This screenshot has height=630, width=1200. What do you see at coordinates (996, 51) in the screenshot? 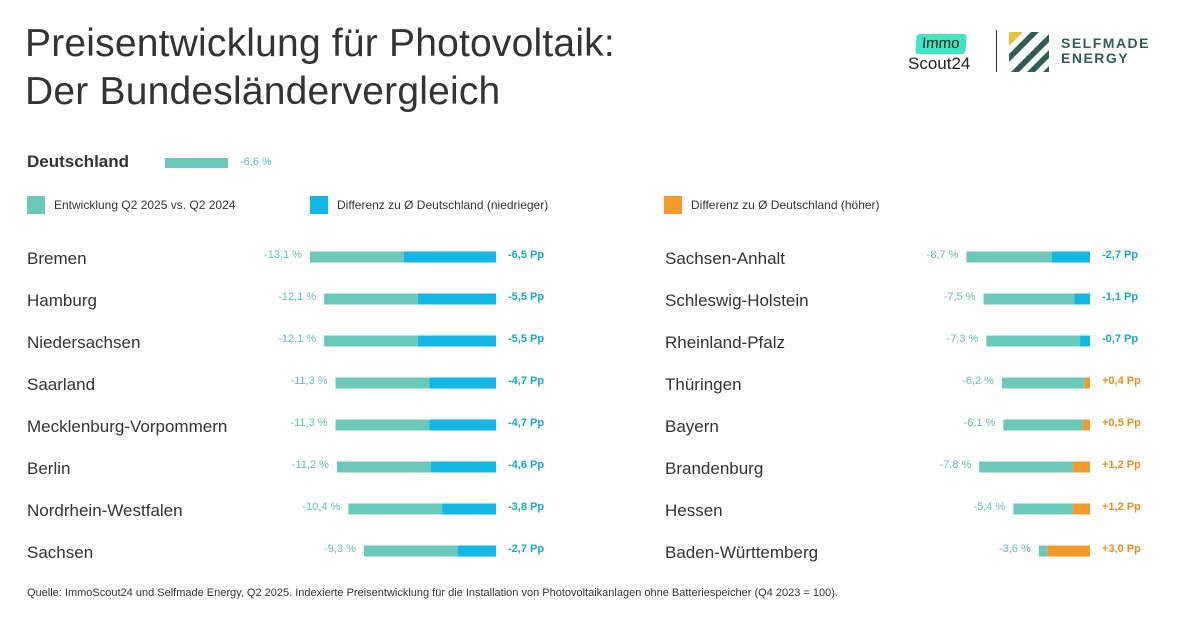
I see `logo-divider` at bounding box center [996, 51].